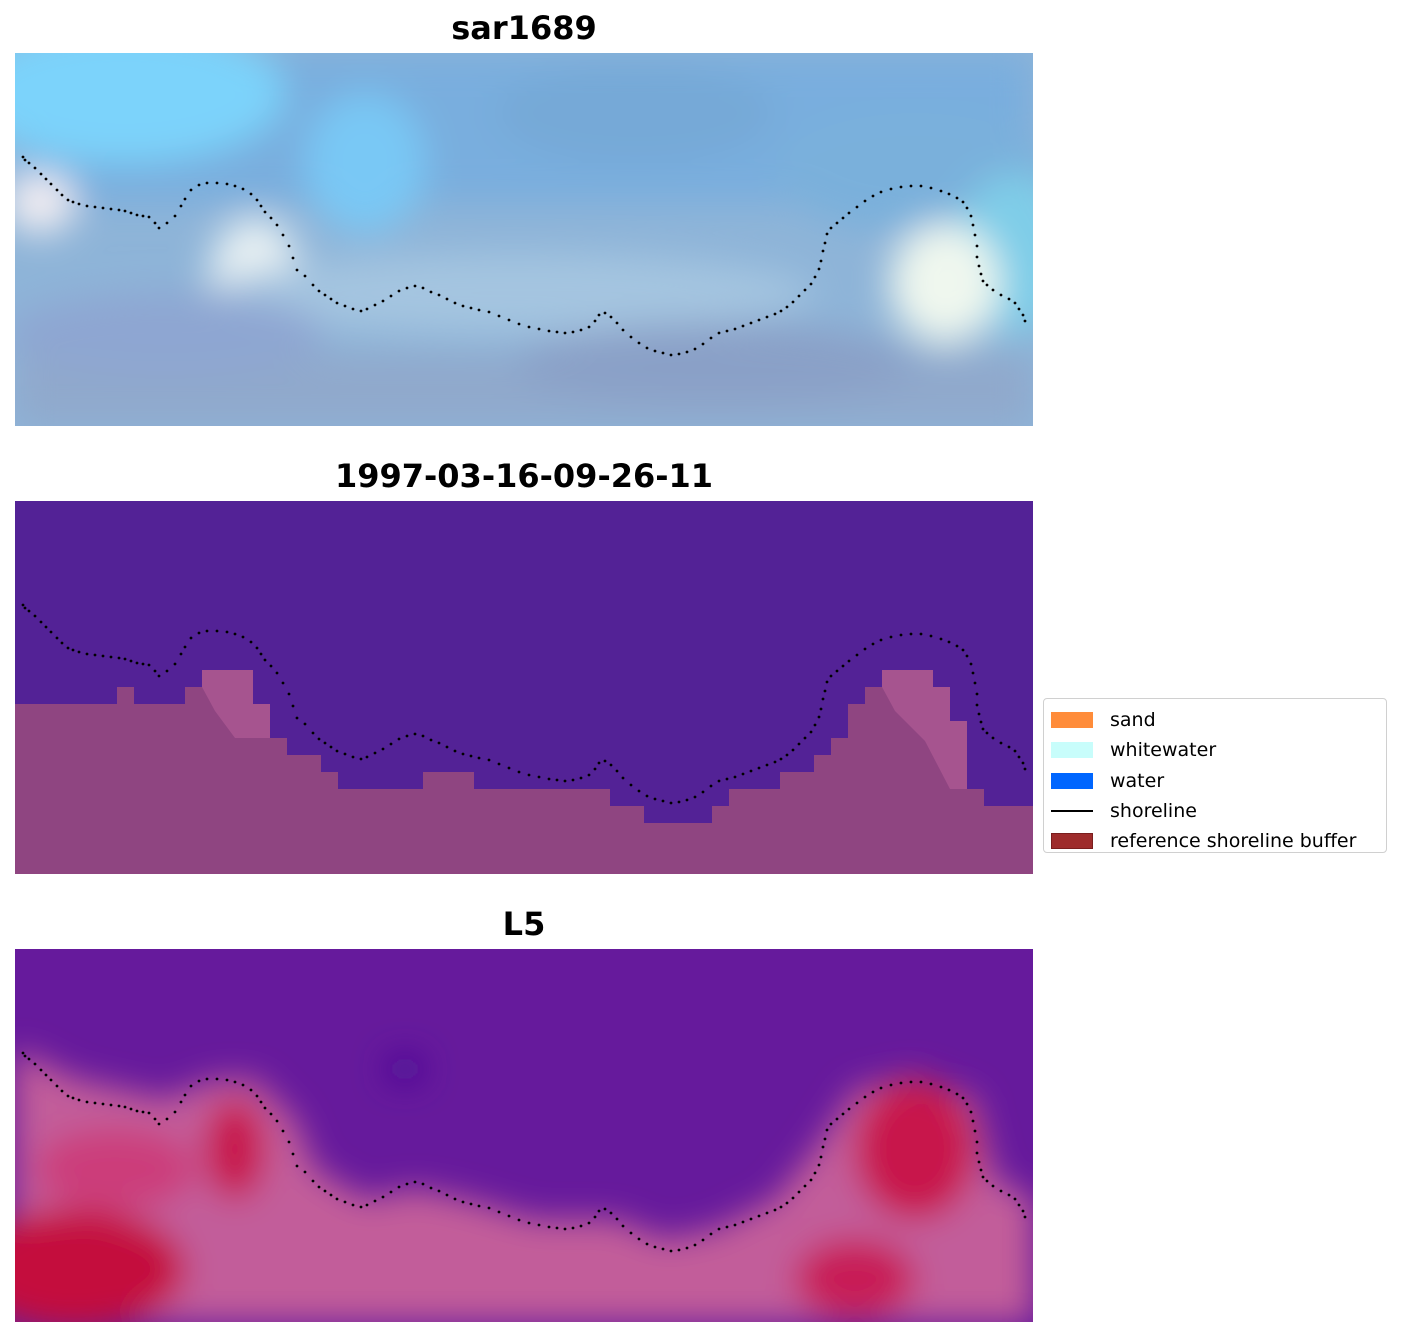  What do you see at coordinates (1215, 811) in the screenshot?
I see `legend-item-shoreline: shoreline` at bounding box center [1215, 811].